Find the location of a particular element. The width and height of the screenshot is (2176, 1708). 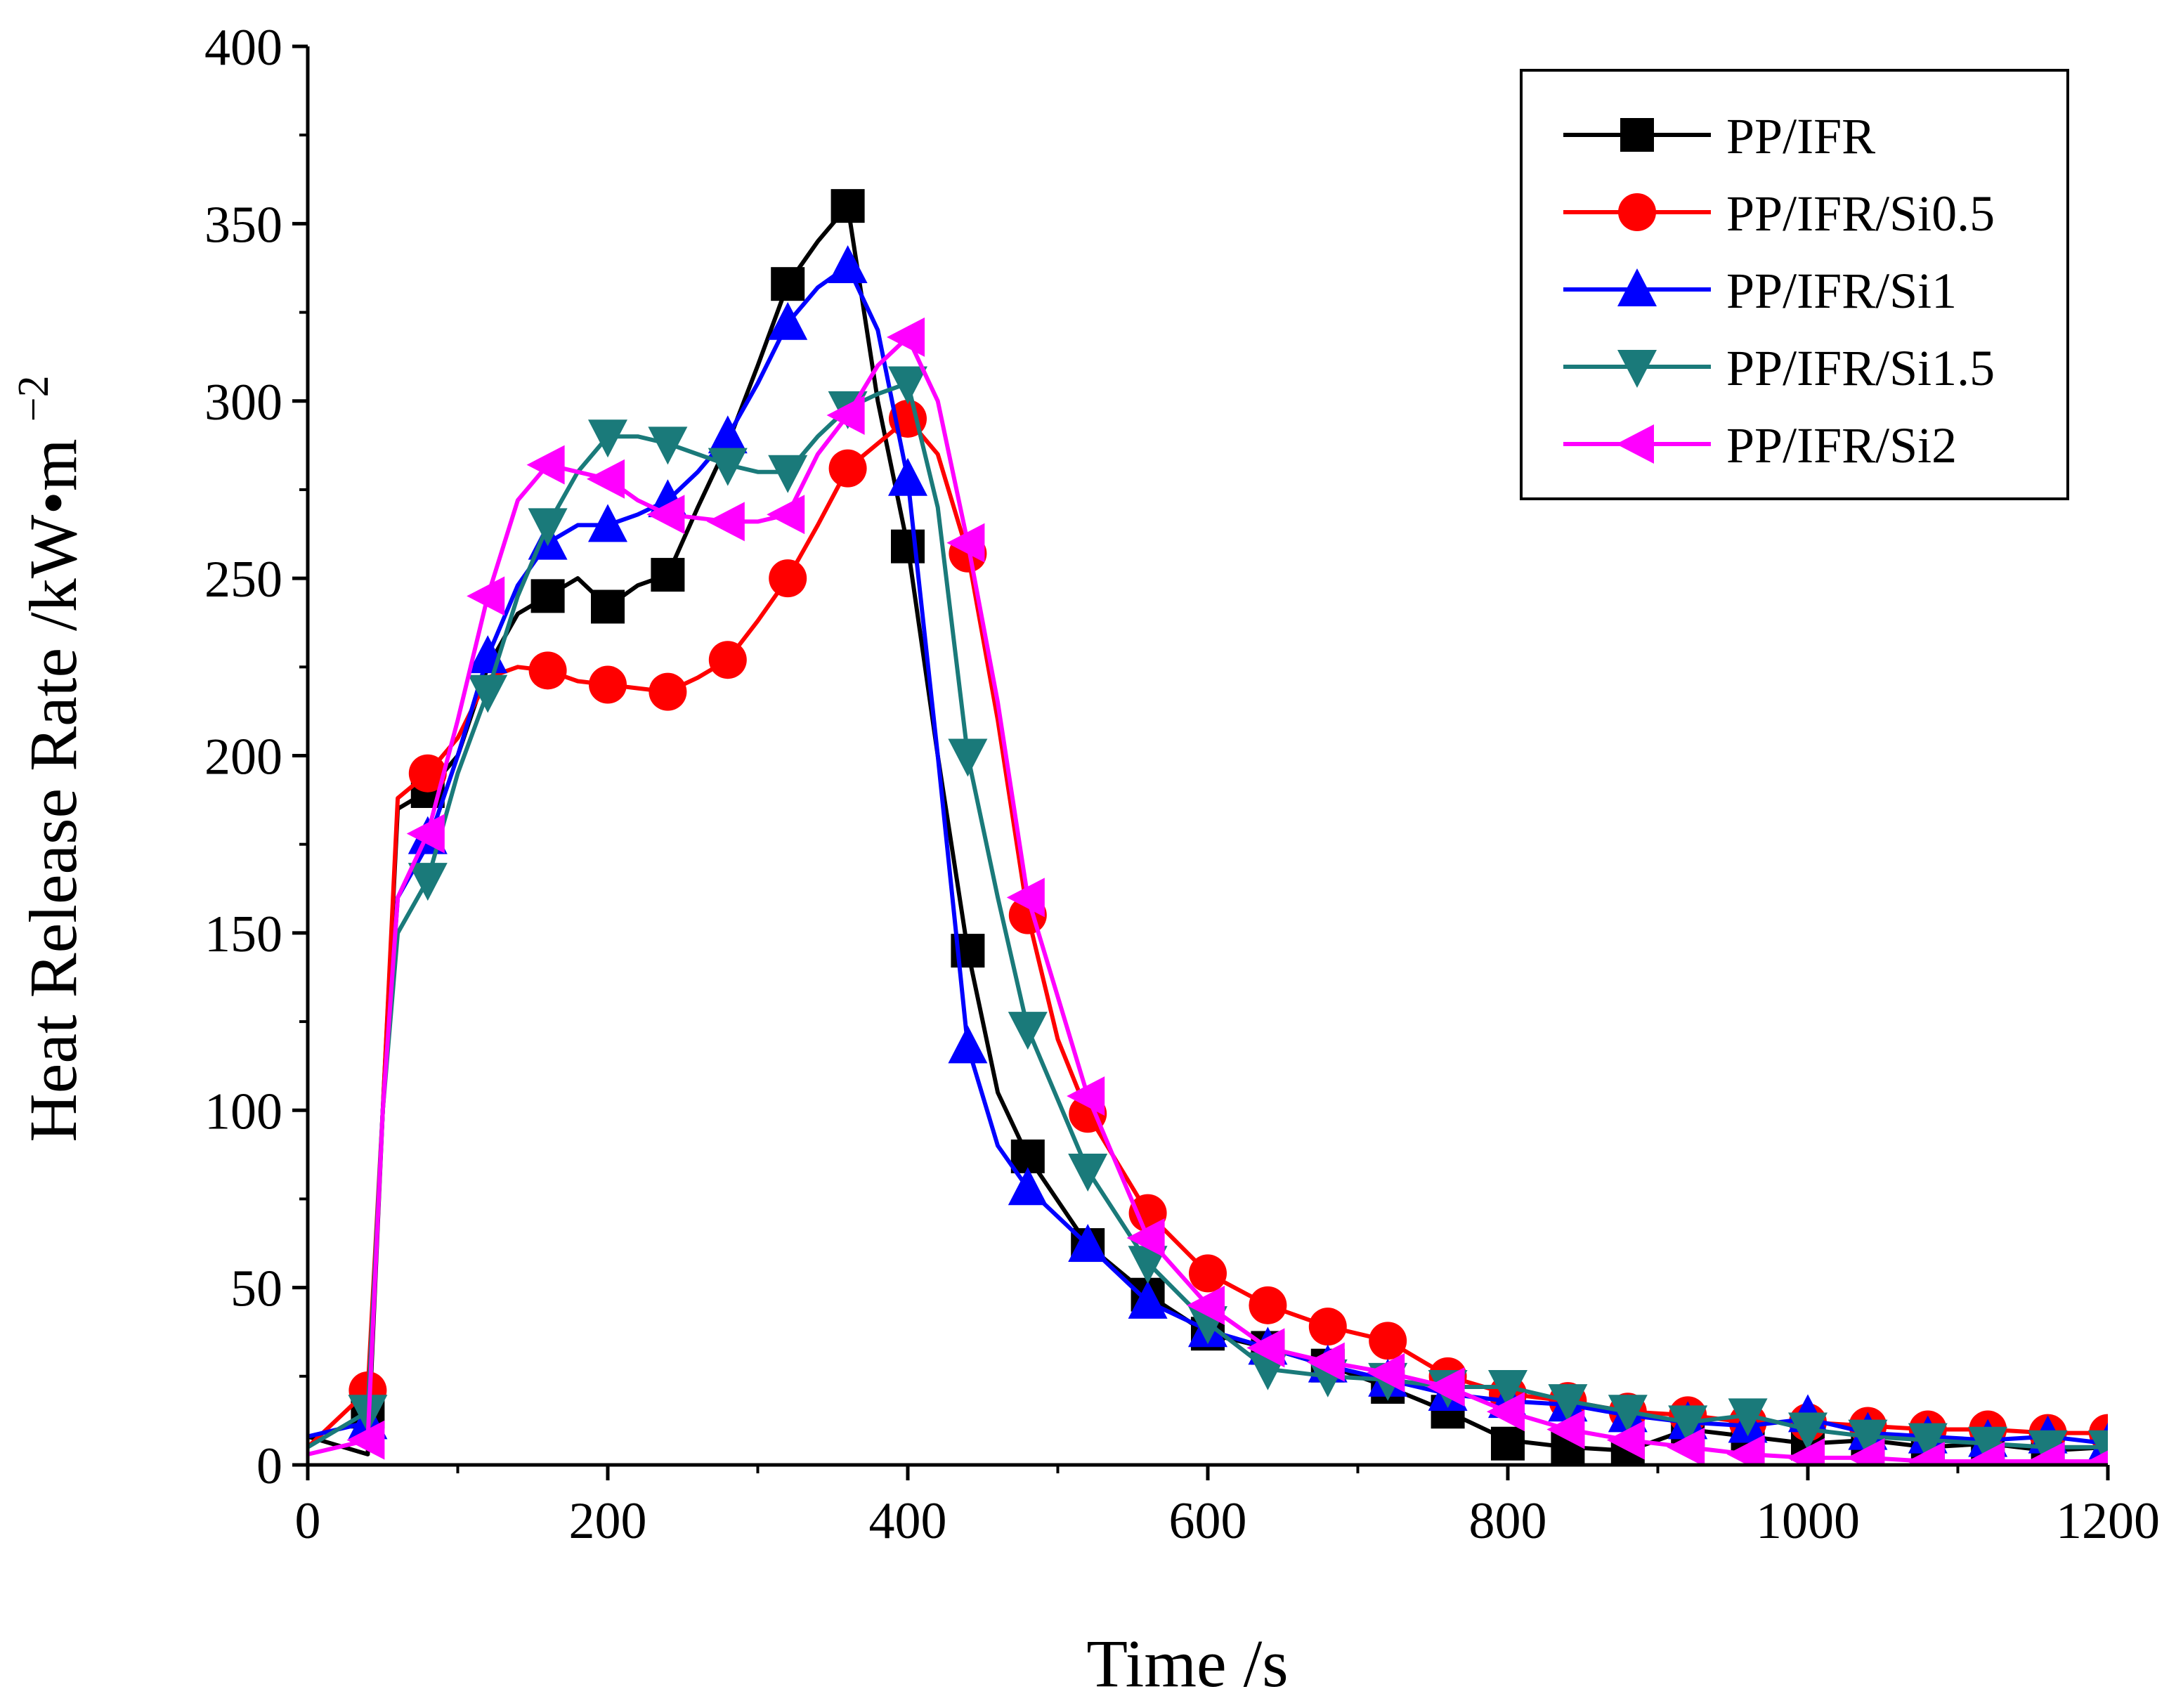

legend-item: PP/IFR/Si0.5 is located at coordinates (1779, 213).